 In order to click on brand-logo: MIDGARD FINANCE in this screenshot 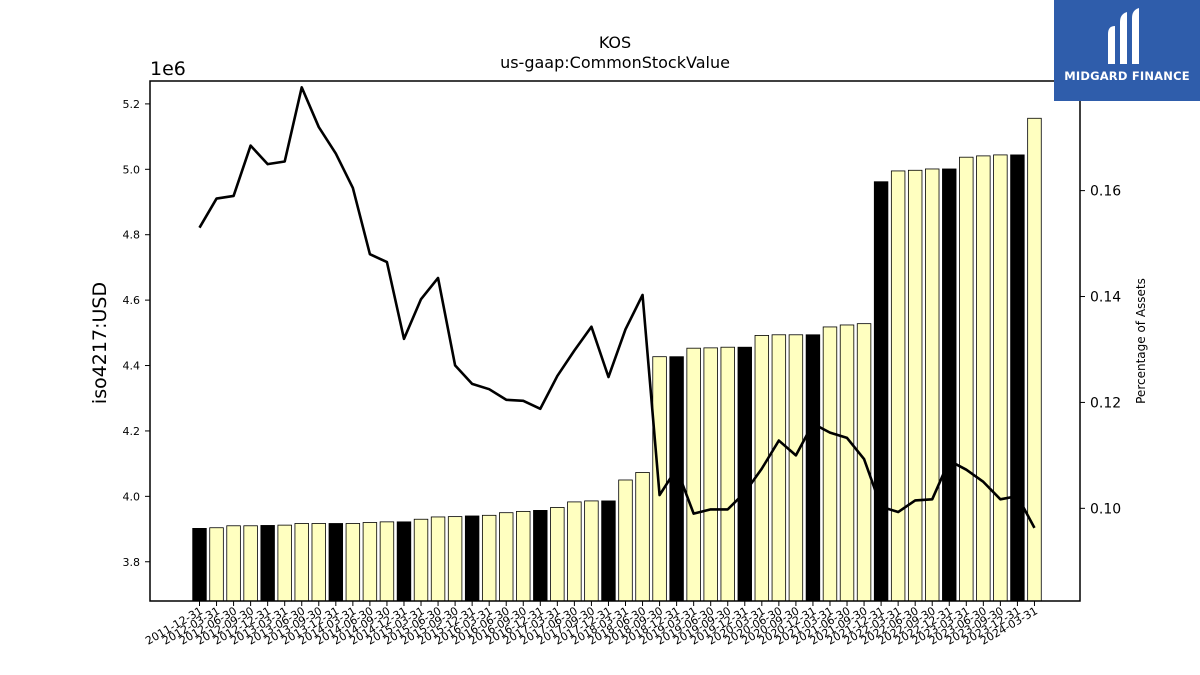, I will do `click(1127, 50)`.